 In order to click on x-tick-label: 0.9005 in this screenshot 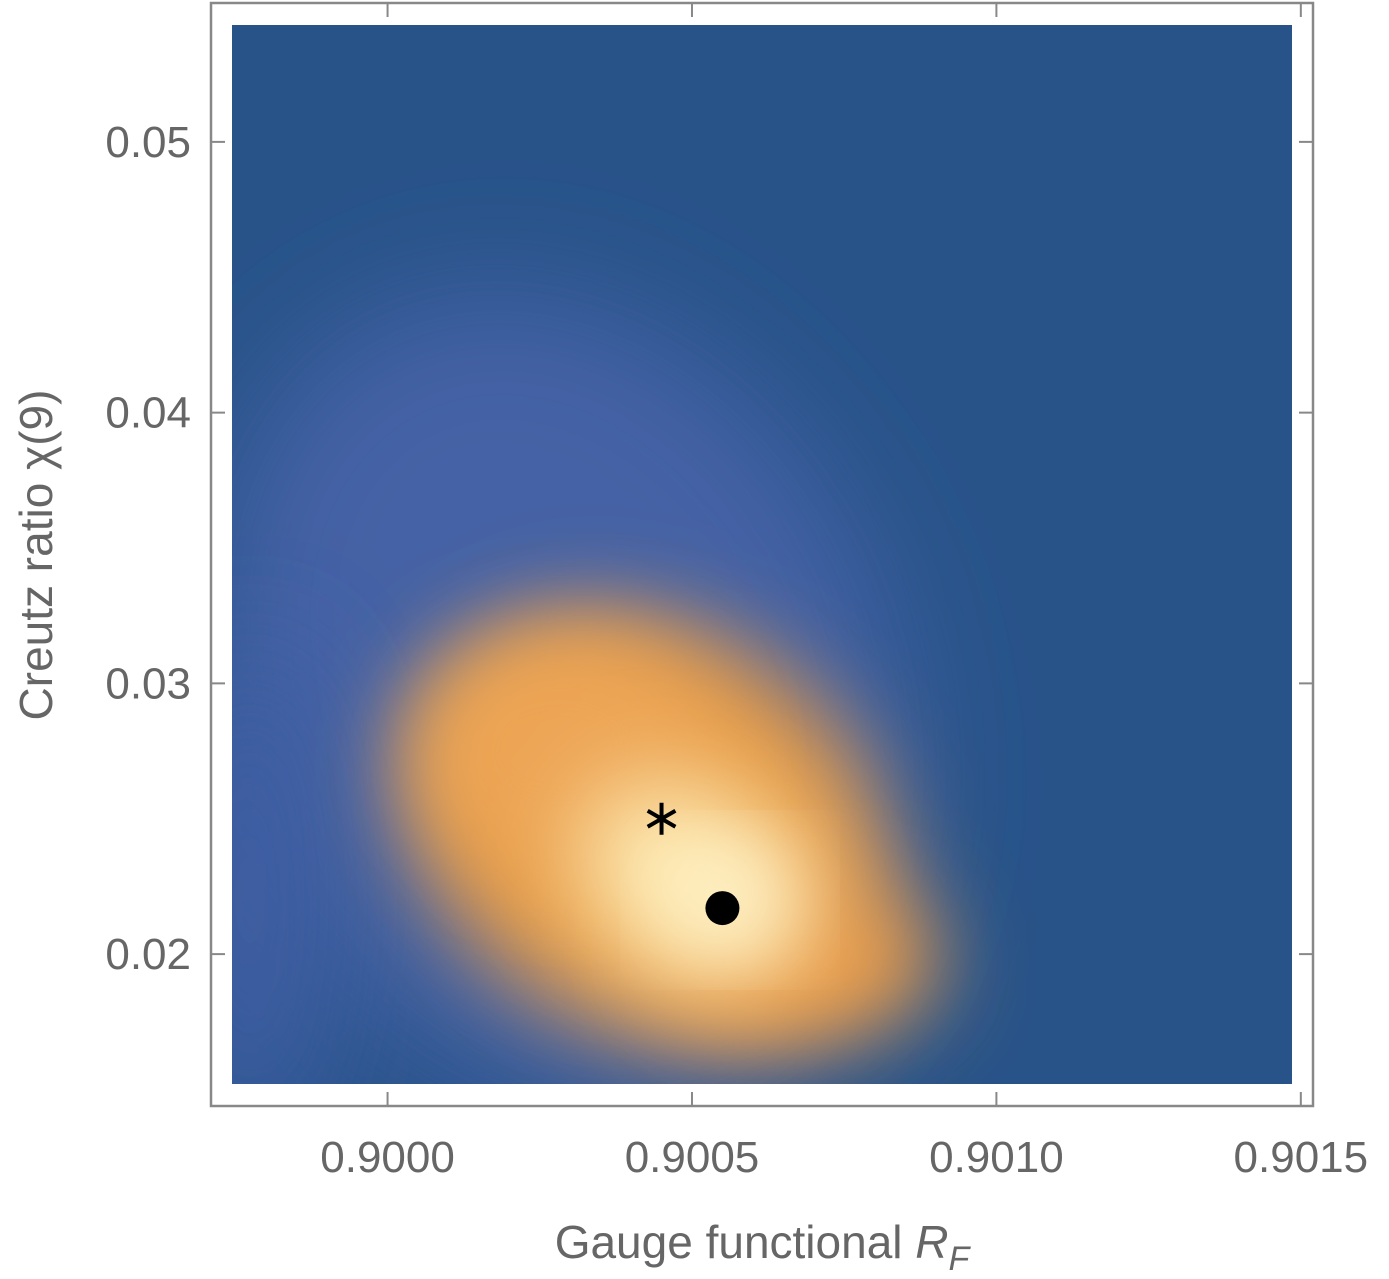, I will do `click(692, 1157)`.